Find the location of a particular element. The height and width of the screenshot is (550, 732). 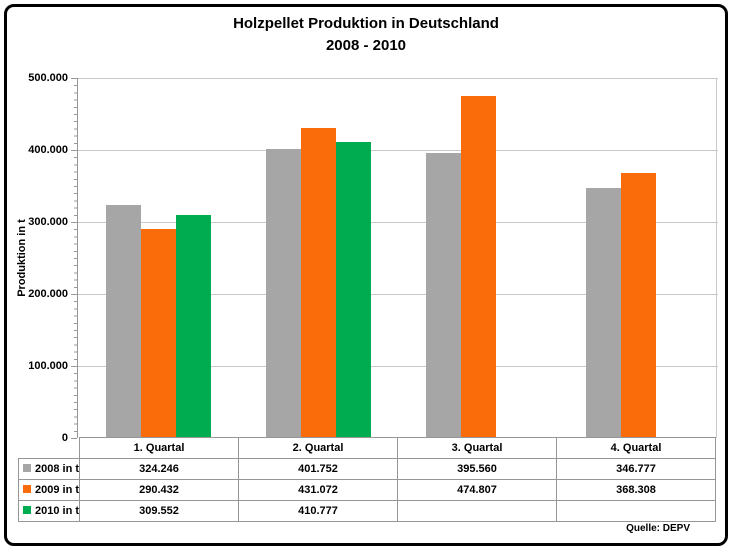

bar-2010-q1 is located at coordinates (193, 326).